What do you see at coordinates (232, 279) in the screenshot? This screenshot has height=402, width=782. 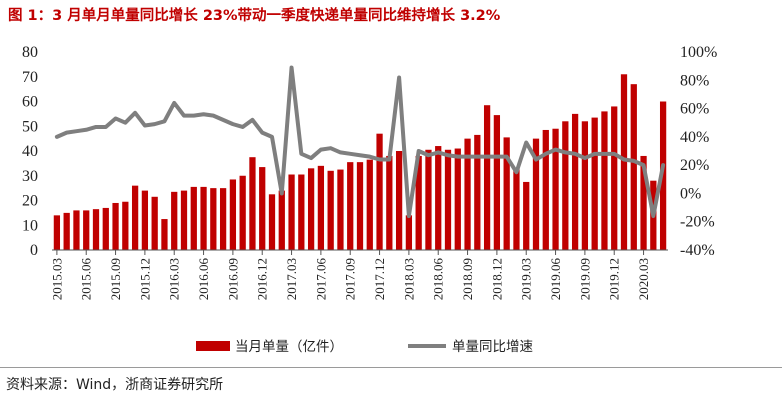 I see `x-tick-label: 2016.09` at bounding box center [232, 279].